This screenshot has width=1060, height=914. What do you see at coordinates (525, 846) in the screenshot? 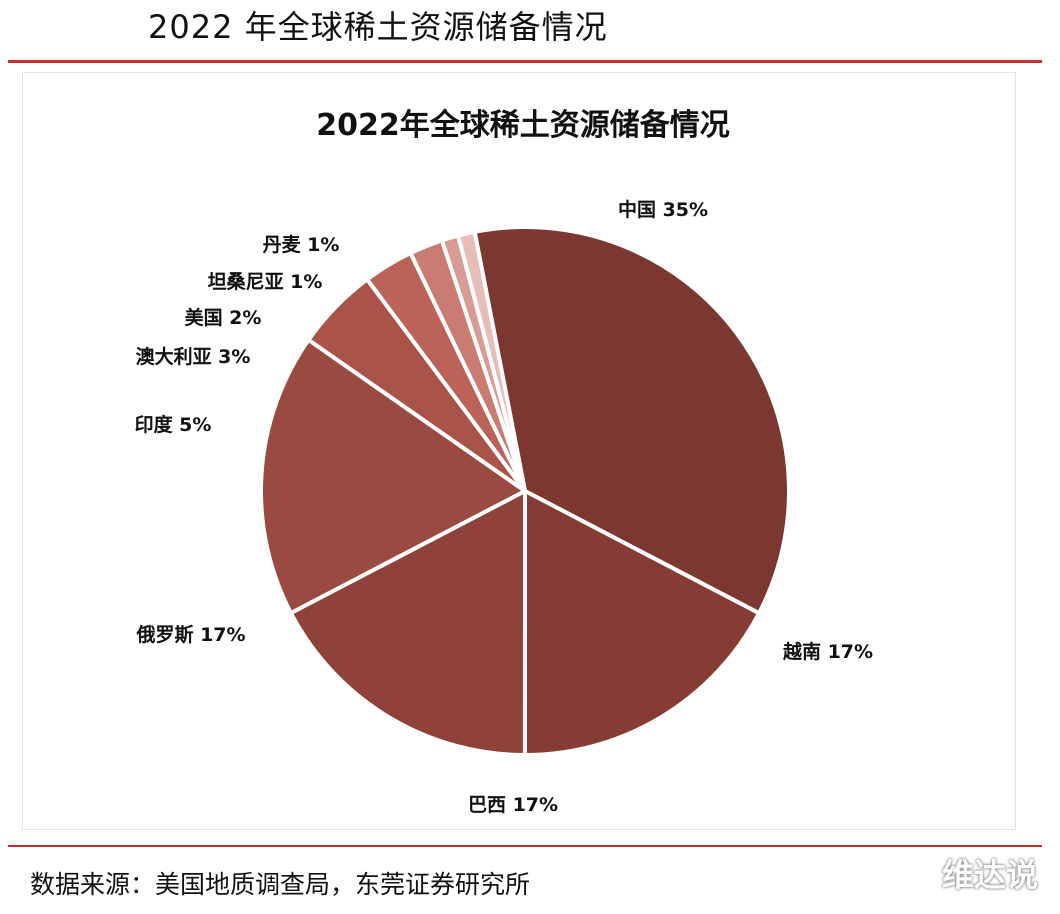
I see `footer-divider` at bounding box center [525, 846].